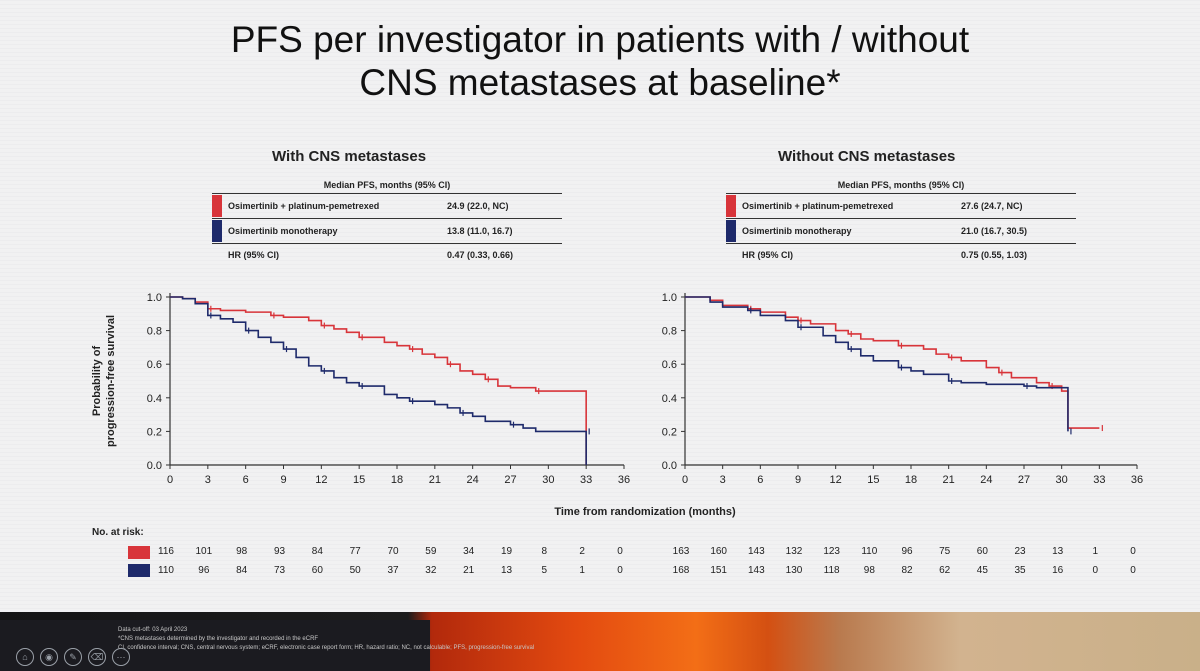 The image size is (1200, 671). Describe the element at coordinates (166, 551) in the screenshot. I see `at-risk-value: 116` at that location.